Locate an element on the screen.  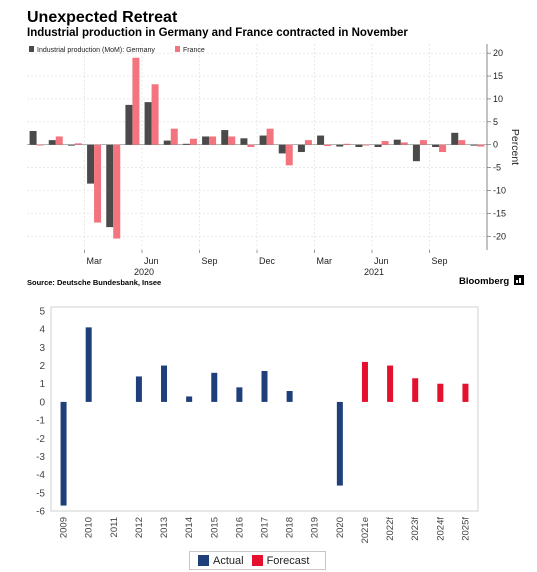
y-tick-label: 2 is located at coordinates (42, 366).